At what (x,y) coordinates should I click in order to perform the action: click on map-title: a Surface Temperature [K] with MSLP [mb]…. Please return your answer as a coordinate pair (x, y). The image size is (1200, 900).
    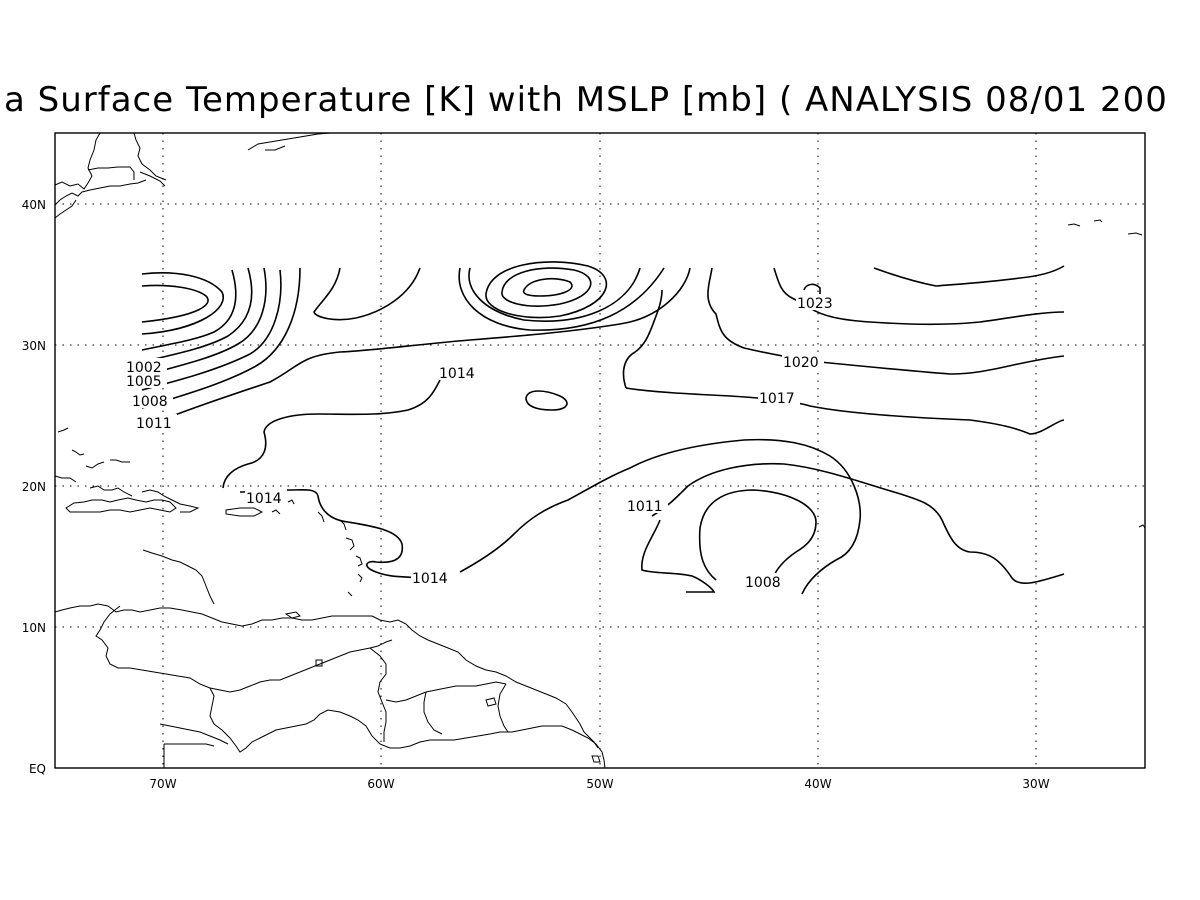
    Looking at the image, I should click on (600, 103).